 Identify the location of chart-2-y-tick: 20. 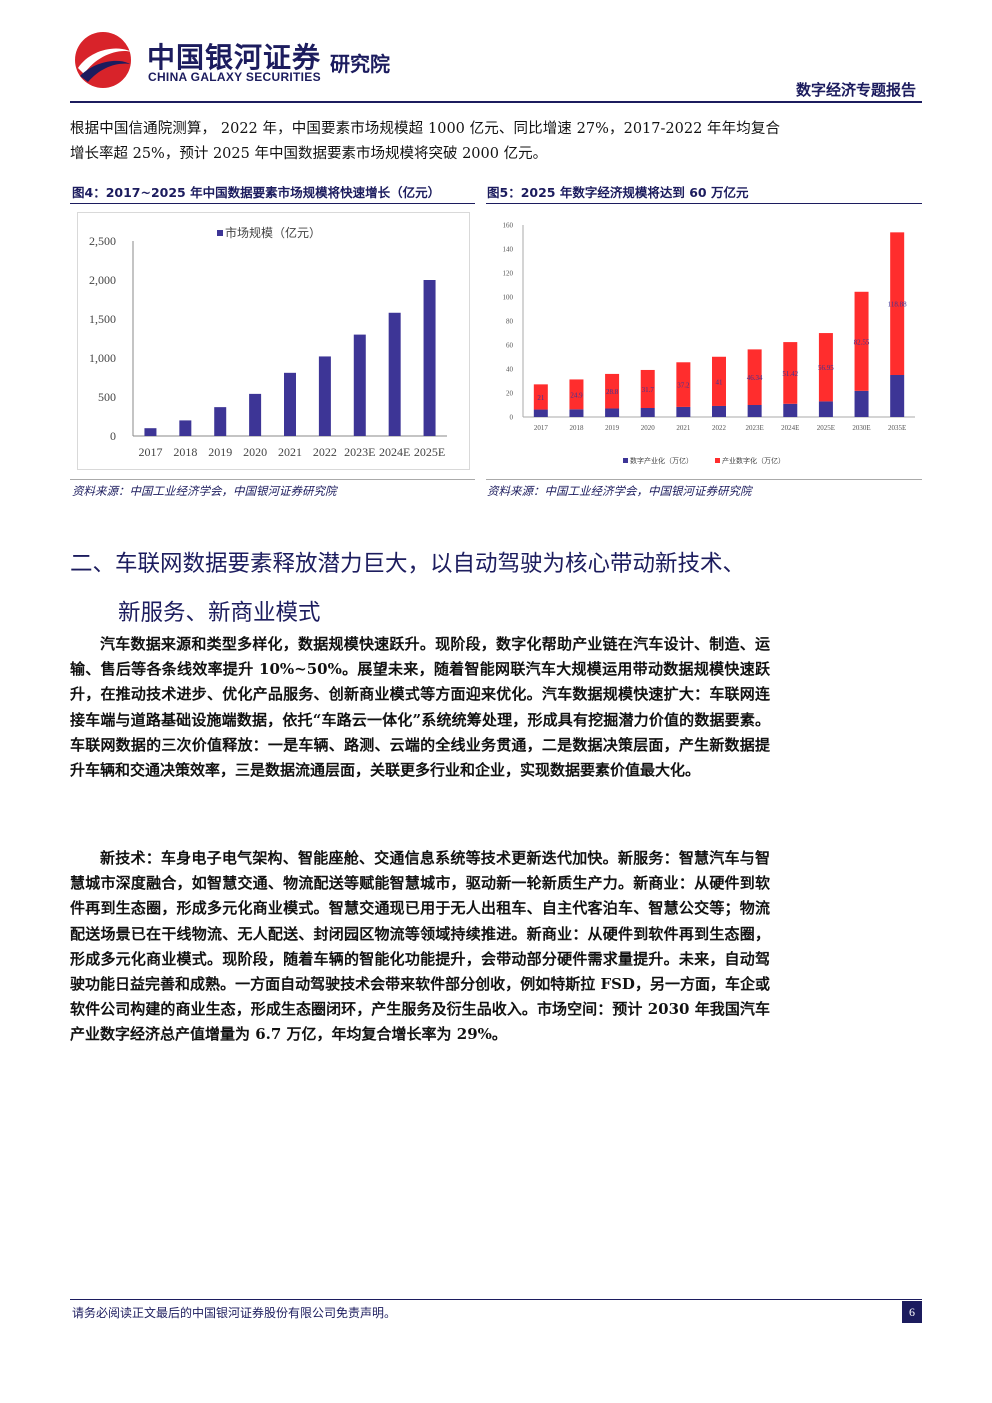
(510, 394).